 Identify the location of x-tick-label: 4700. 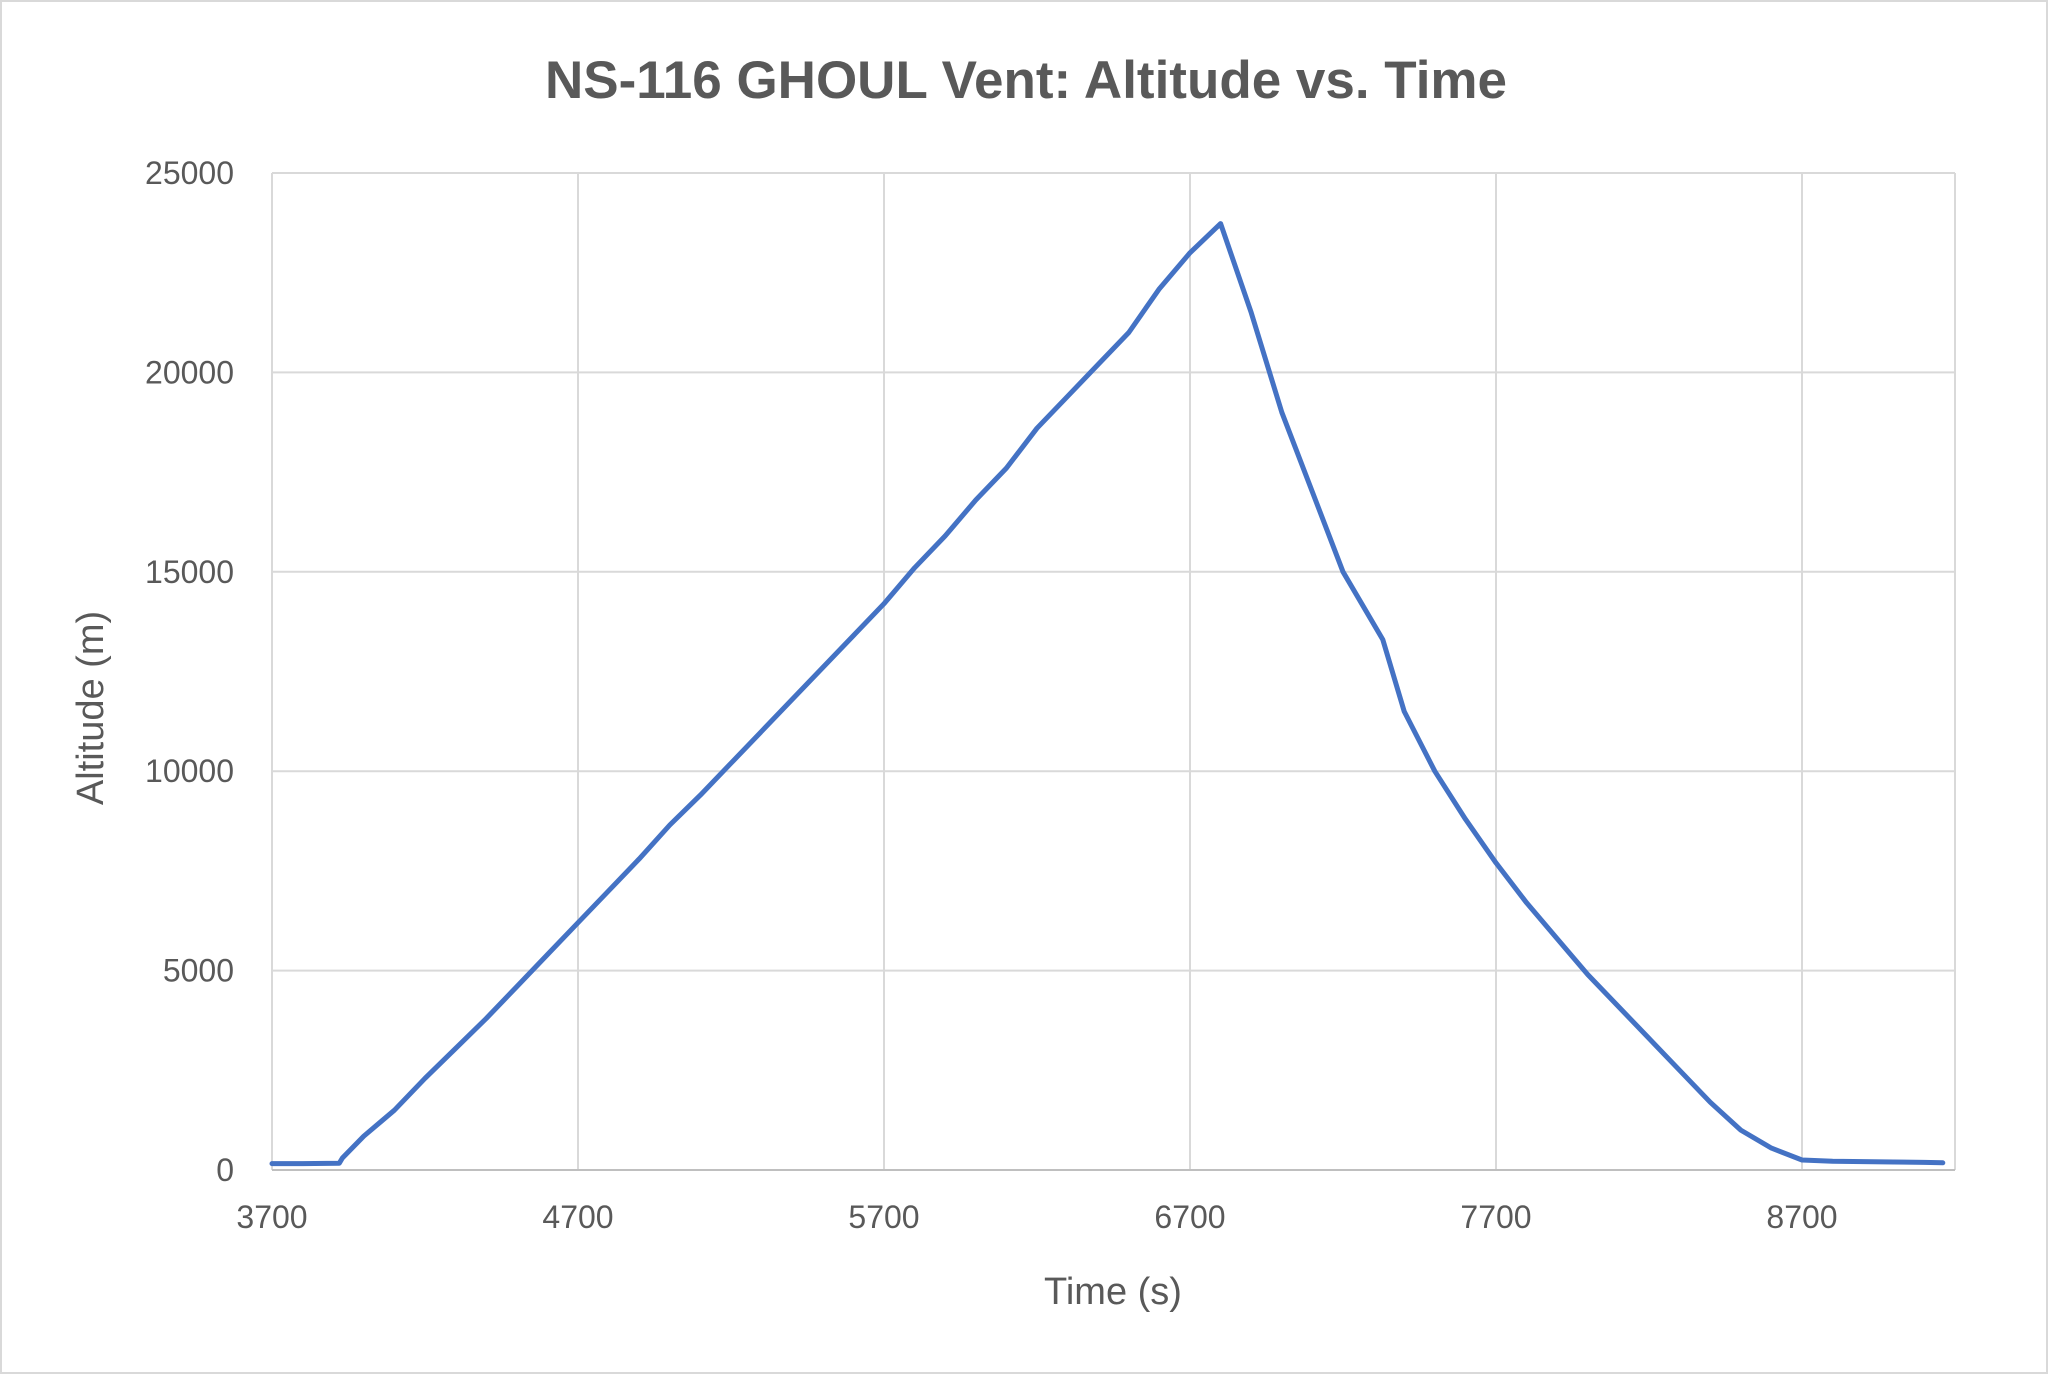
(577, 1217).